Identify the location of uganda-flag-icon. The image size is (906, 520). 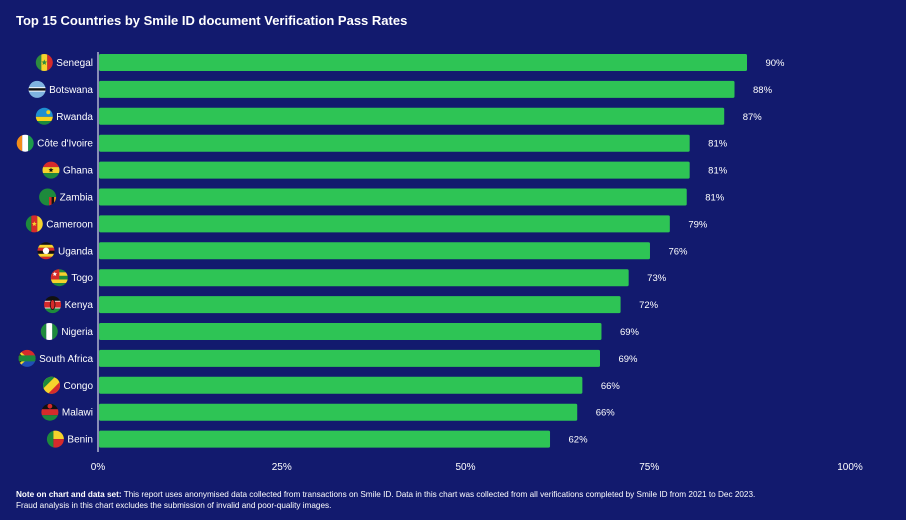
(46, 251).